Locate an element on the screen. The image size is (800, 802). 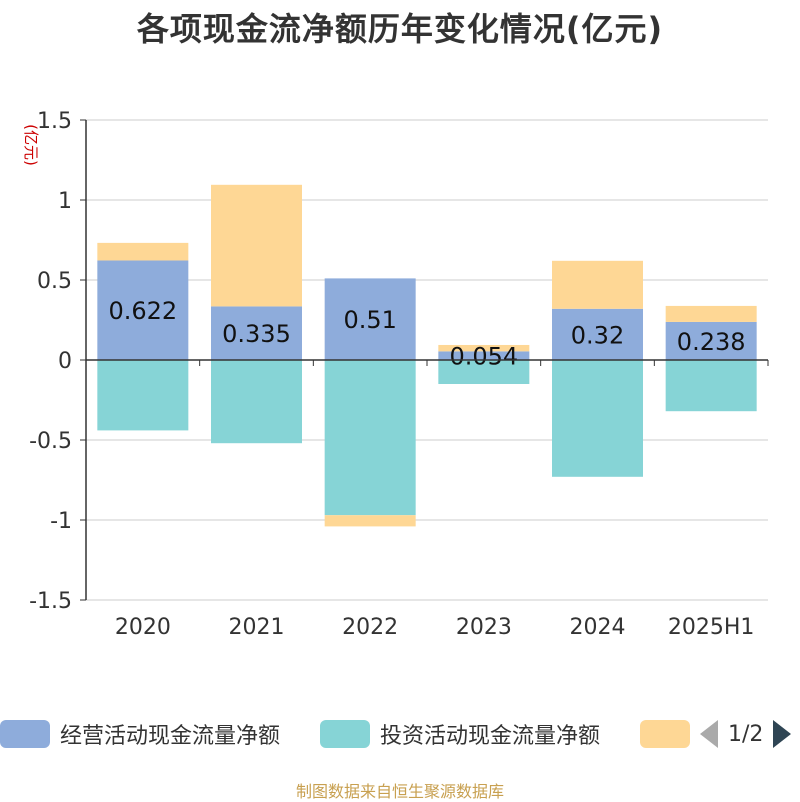
data-label-operating: 0.622 is located at coordinates (142, 311).